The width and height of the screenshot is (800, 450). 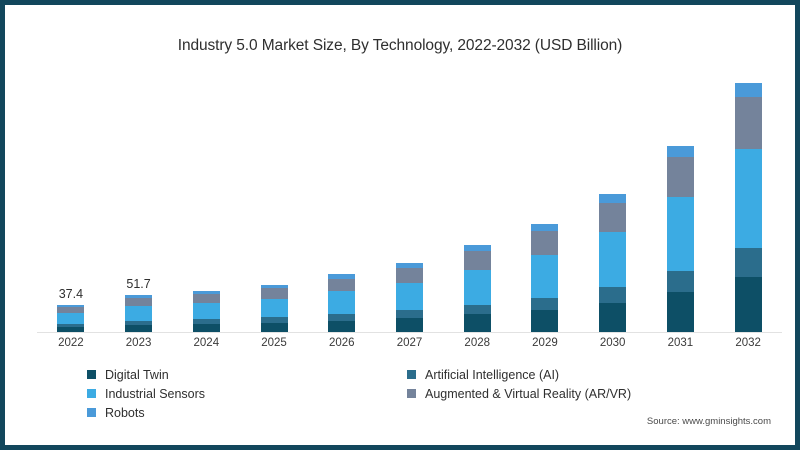 What do you see at coordinates (477, 343) in the screenshot?
I see `x-axis-tick-2028: 2028` at bounding box center [477, 343].